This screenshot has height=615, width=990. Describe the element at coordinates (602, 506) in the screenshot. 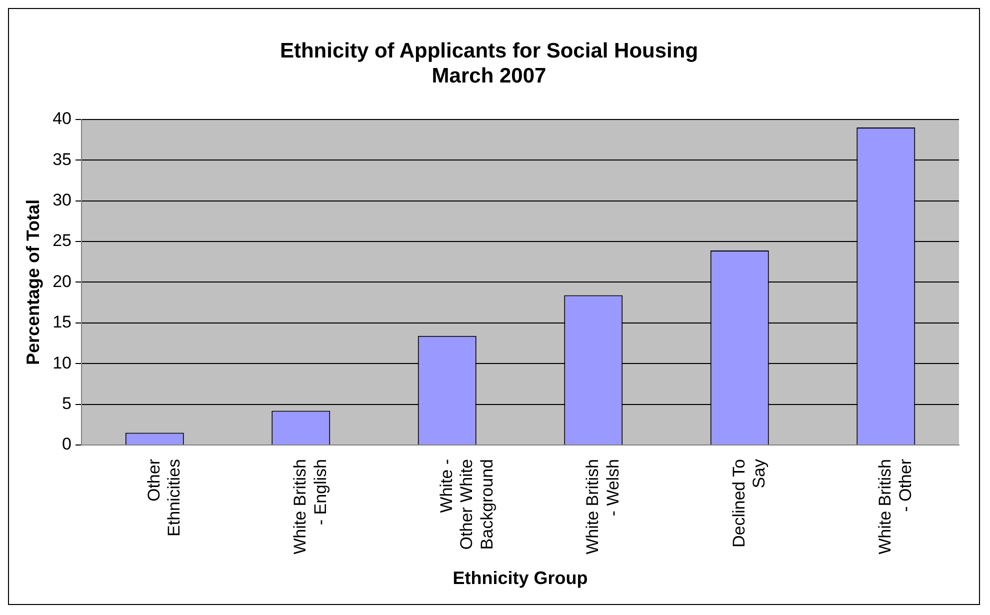

I see `x-tick-label: White British - Welsh` at that location.